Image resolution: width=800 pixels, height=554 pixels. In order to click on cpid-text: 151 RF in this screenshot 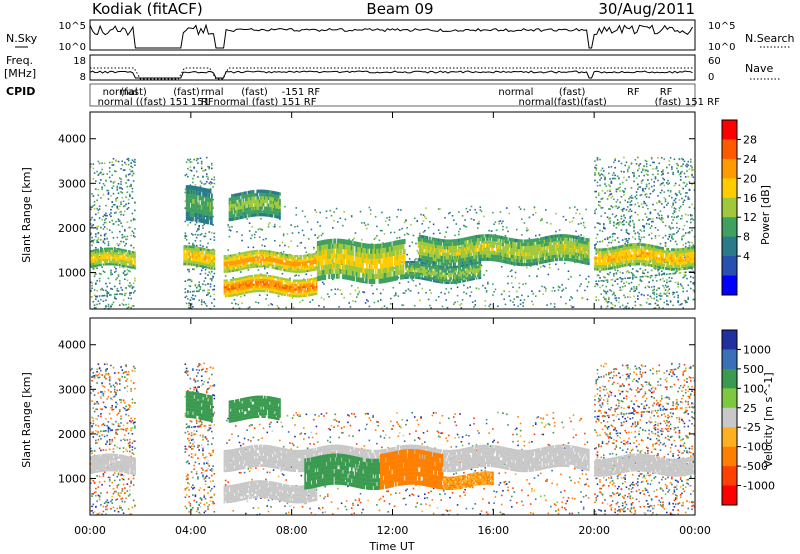, I will do `click(702, 102)`.